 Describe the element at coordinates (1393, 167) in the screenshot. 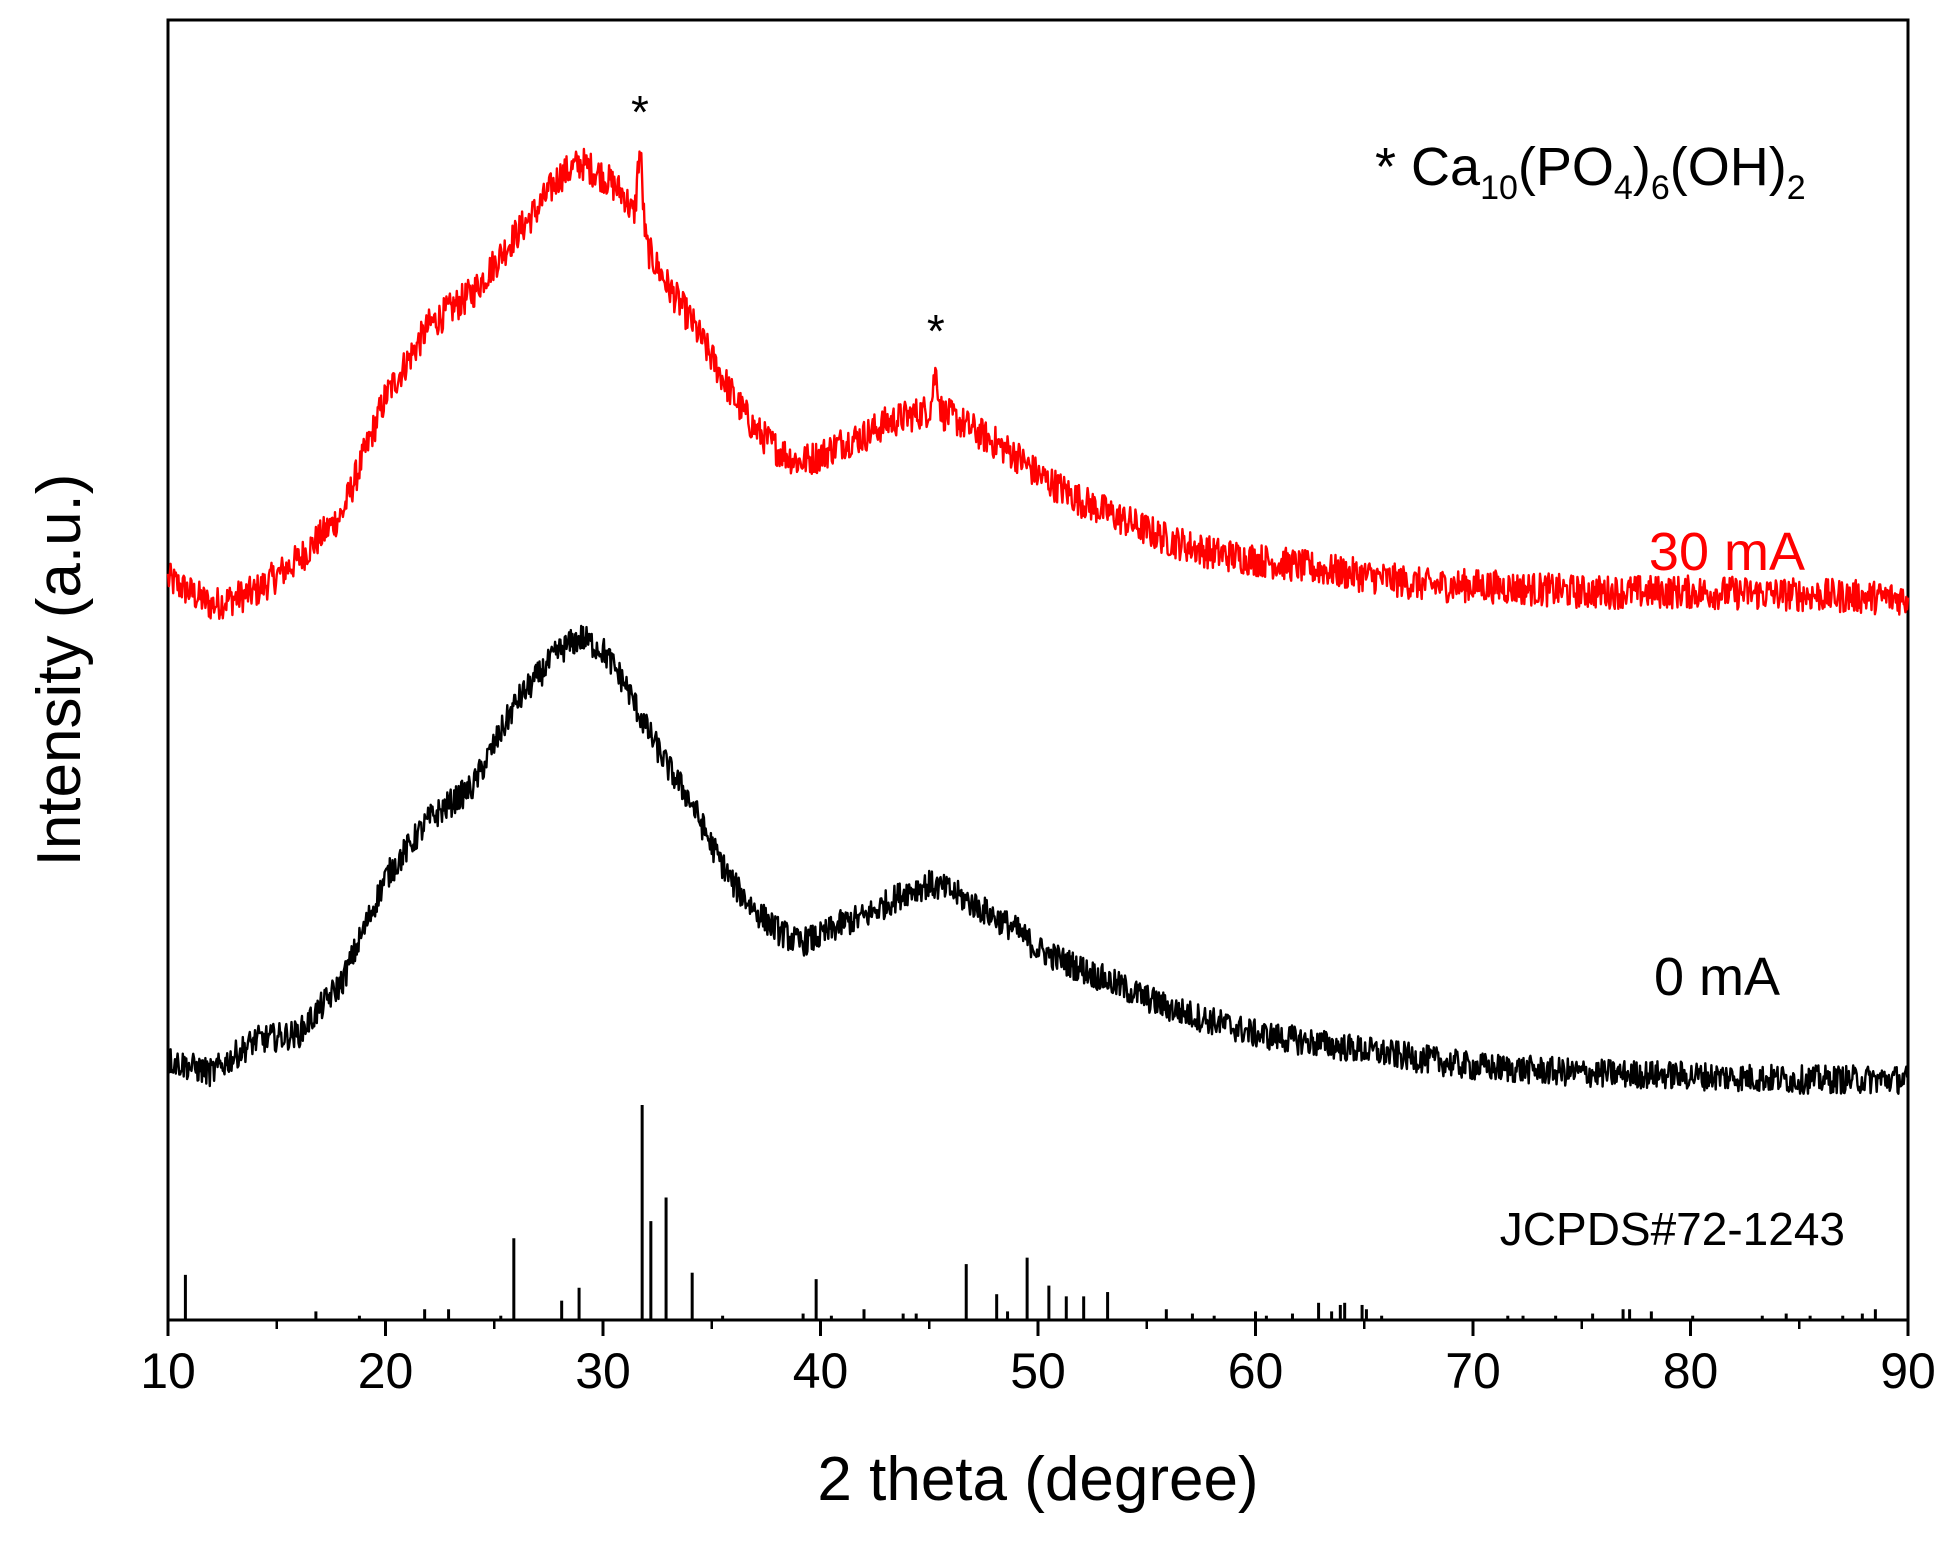

I see `legend-marker: *` at that location.